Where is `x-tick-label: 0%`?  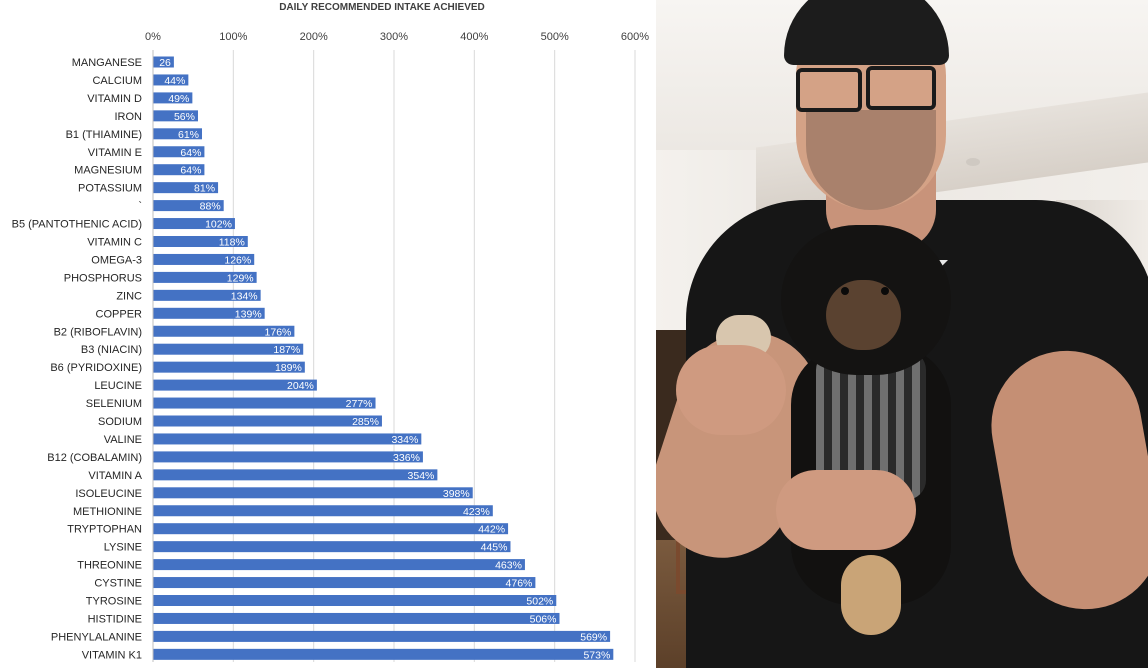 x-tick-label: 0% is located at coordinates (153, 37).